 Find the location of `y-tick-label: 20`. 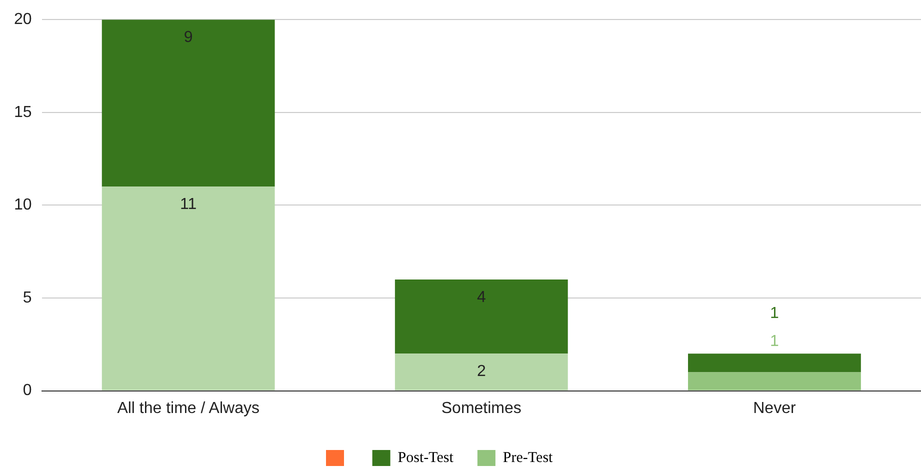

y-tick-label: 20 is located at coordinates (23, 19).